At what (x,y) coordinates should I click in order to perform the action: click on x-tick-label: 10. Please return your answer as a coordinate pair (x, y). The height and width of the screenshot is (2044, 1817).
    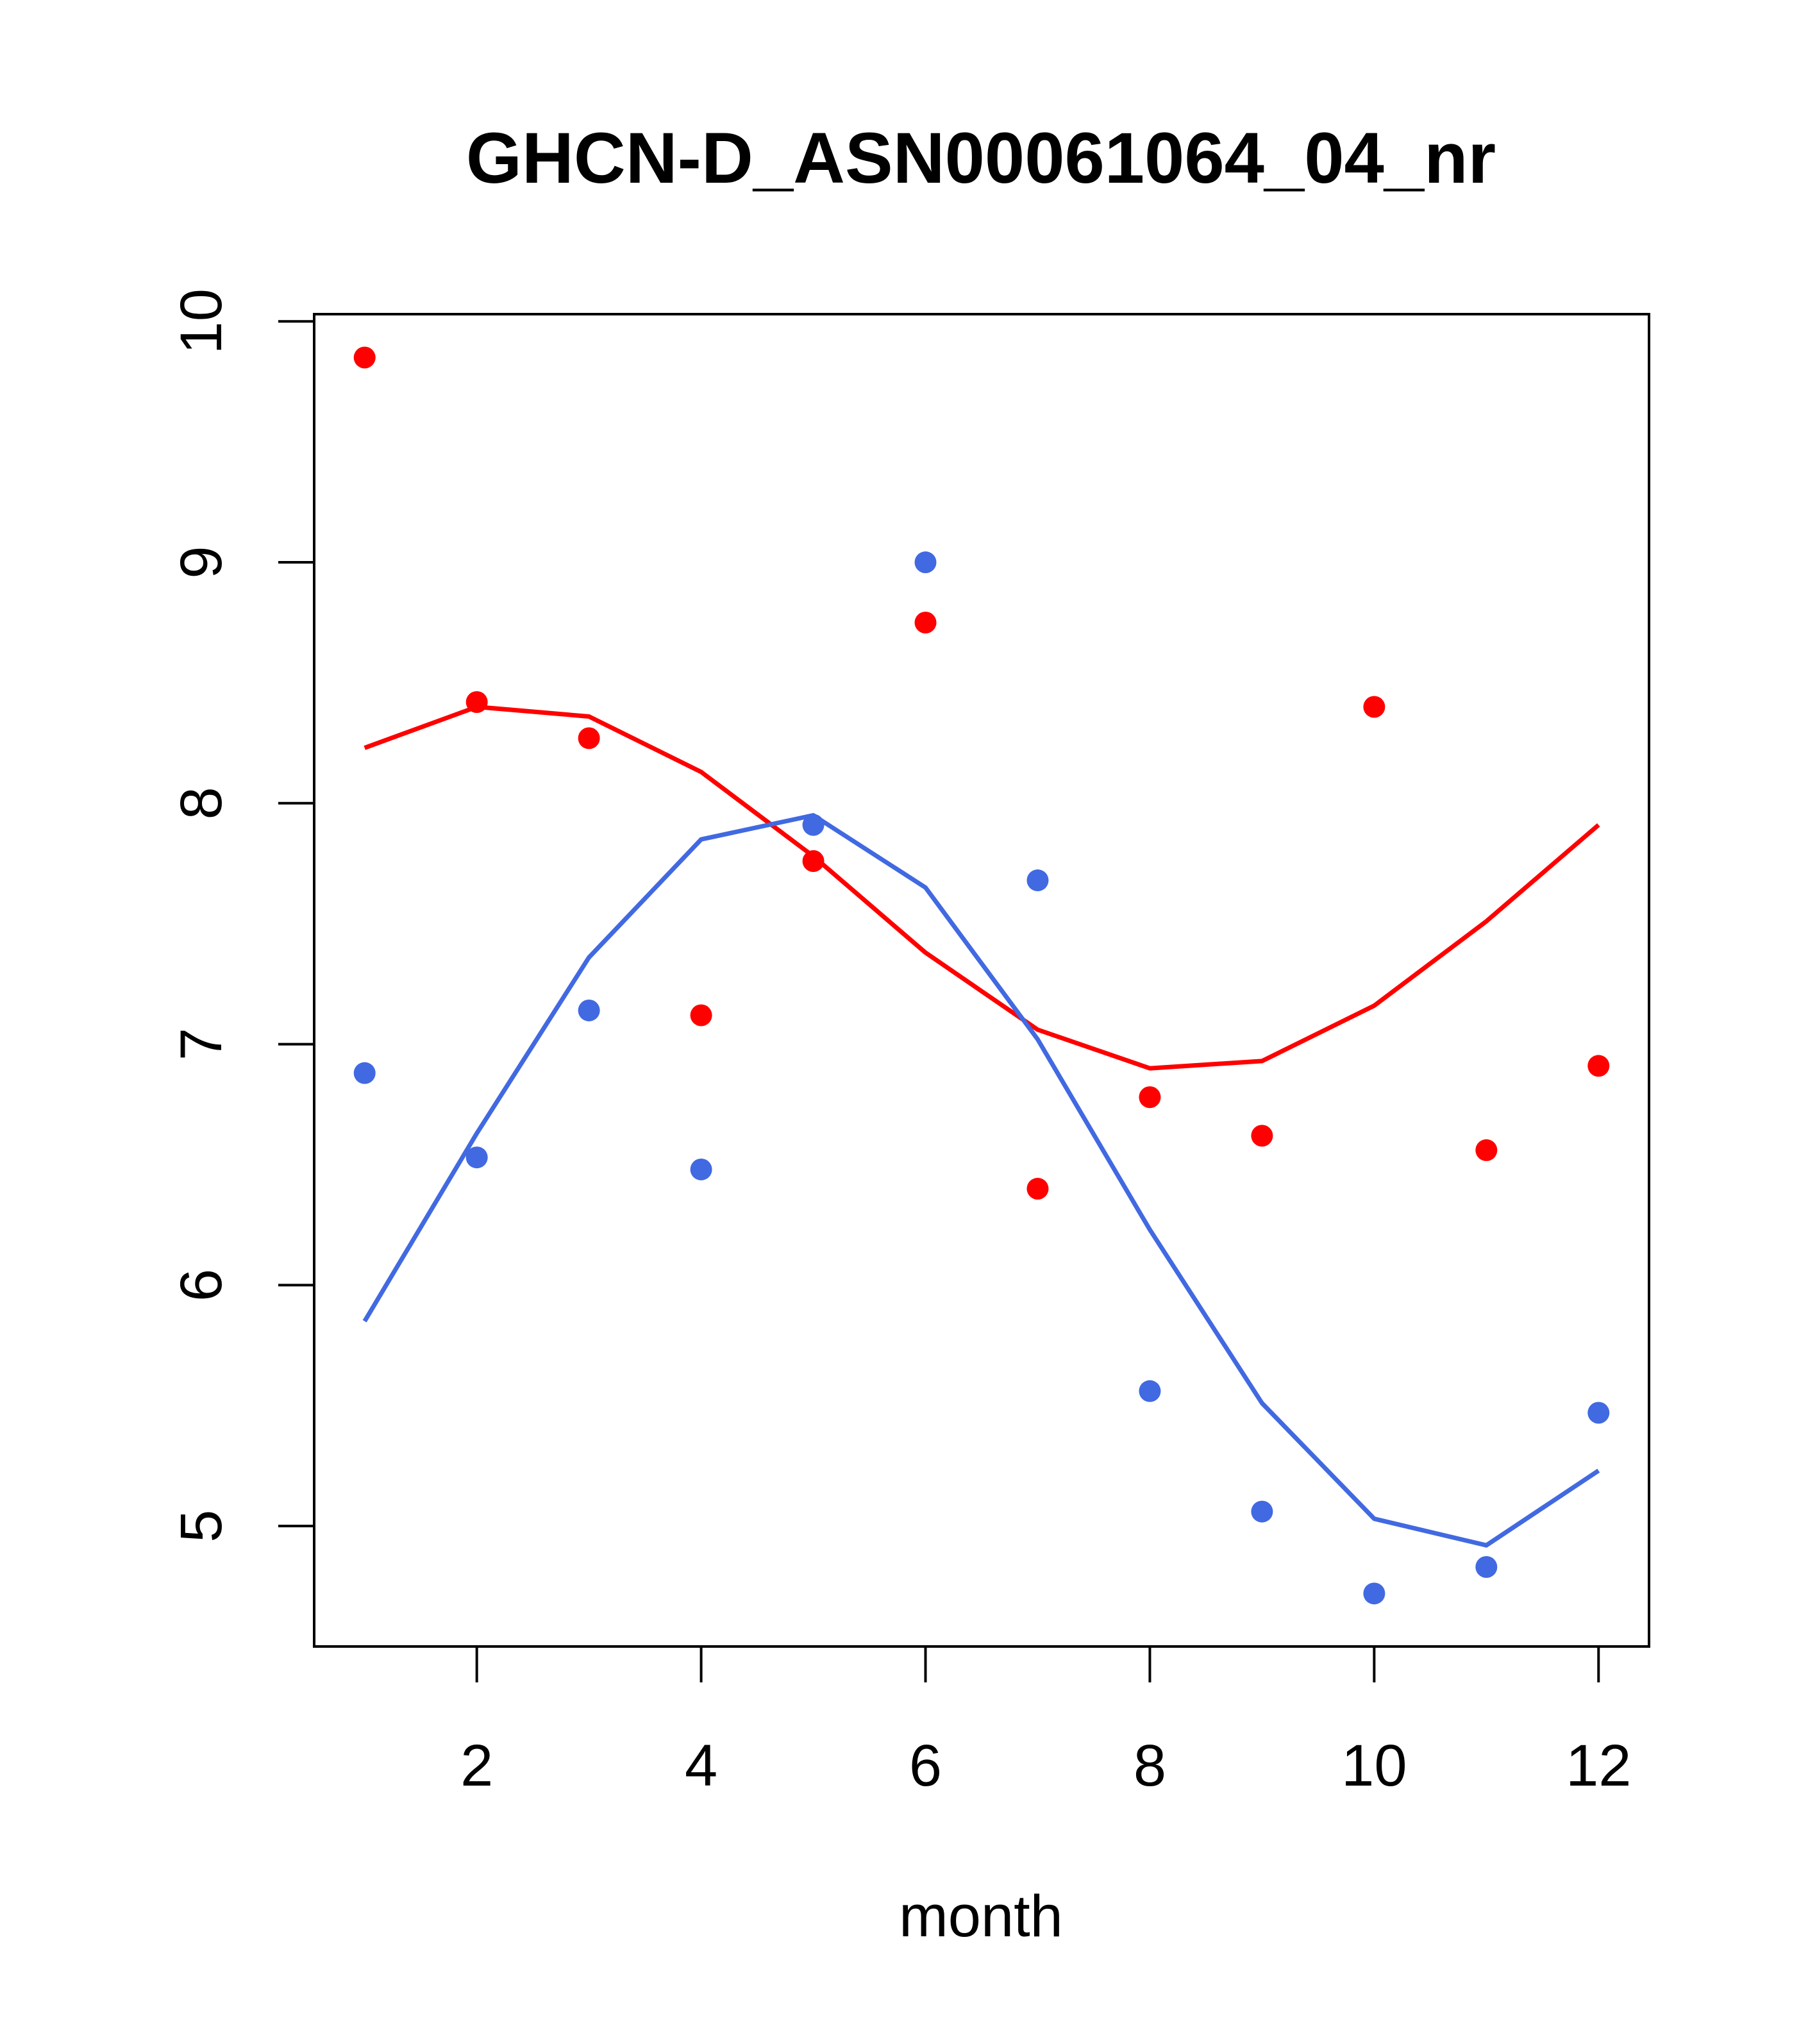
    Looking at the image, I should click on (1374, 1765).